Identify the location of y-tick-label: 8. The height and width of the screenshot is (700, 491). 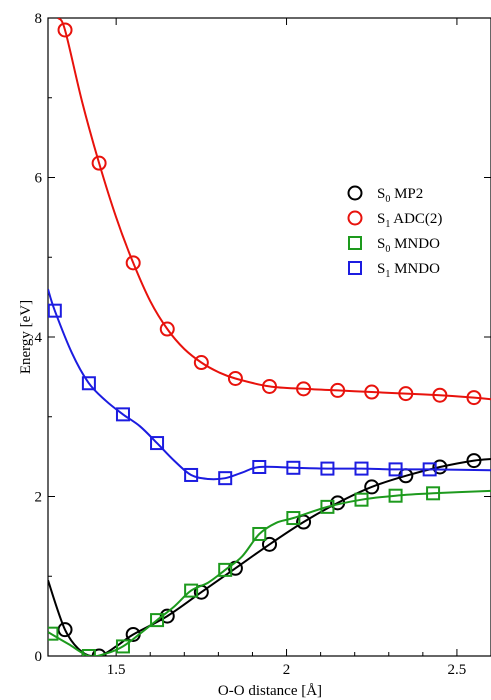
(39, 19).